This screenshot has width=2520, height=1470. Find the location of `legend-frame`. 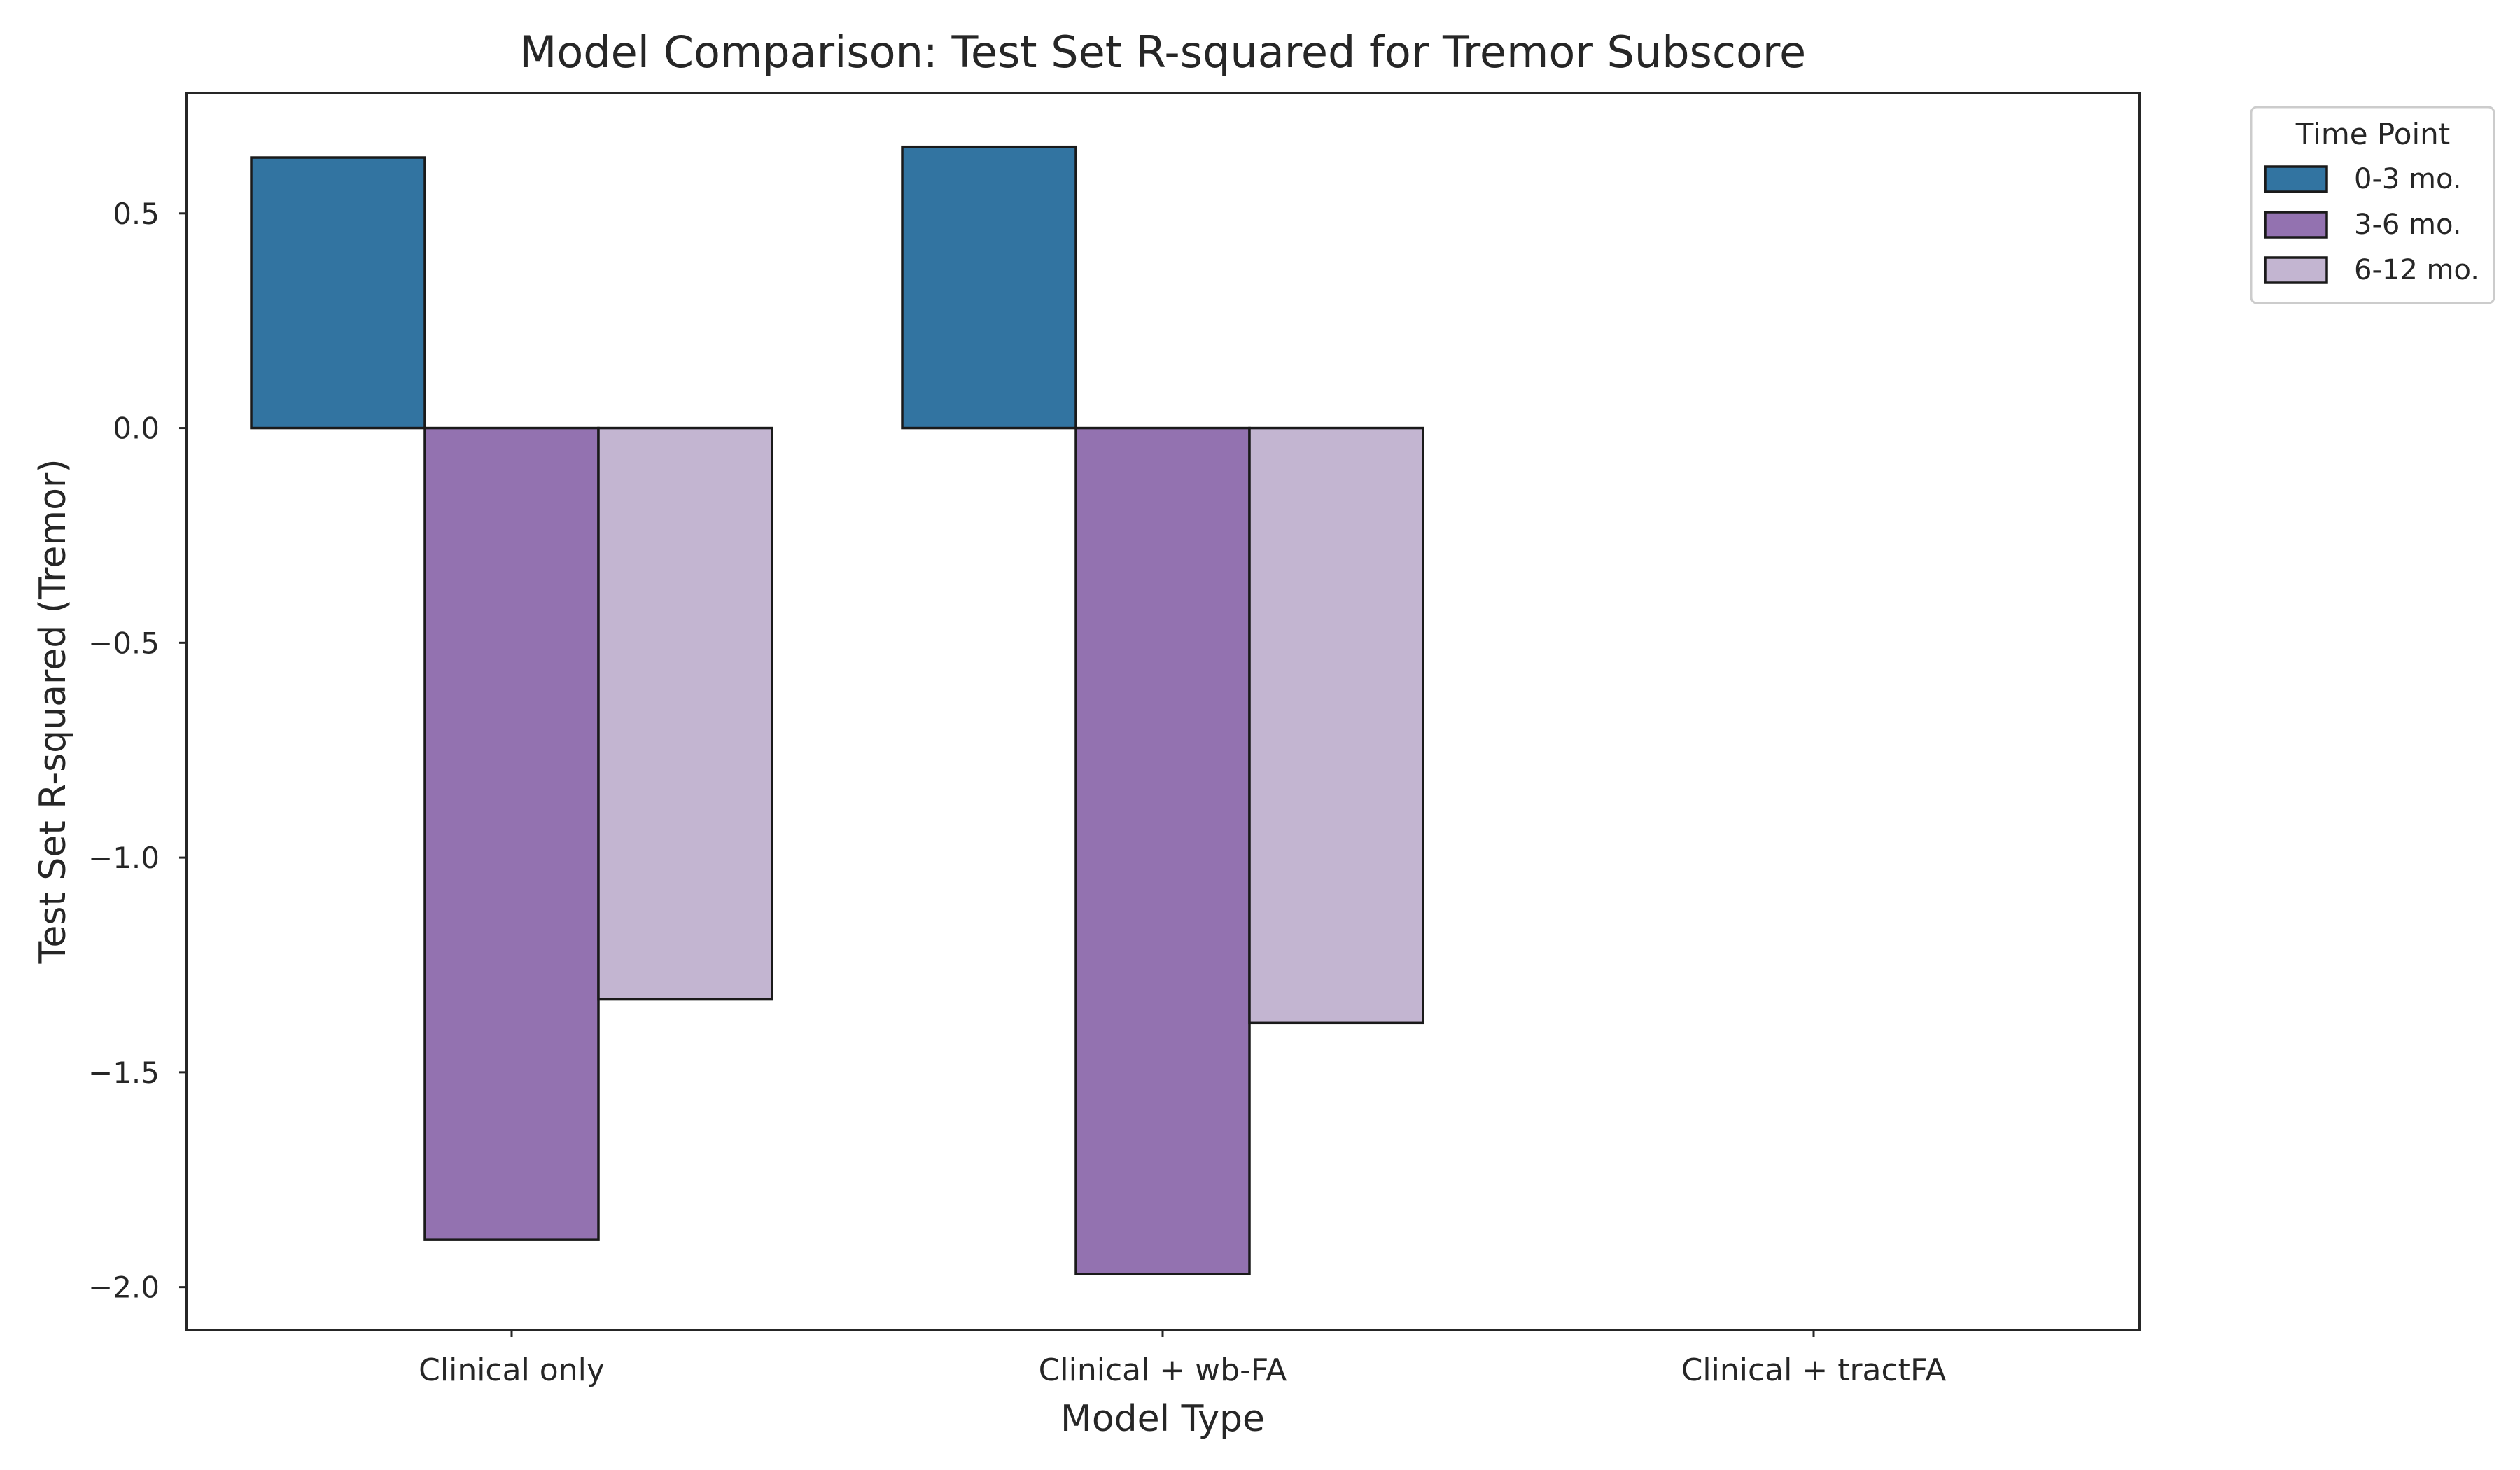

legend-frame is located at coordinates (2373, 205).